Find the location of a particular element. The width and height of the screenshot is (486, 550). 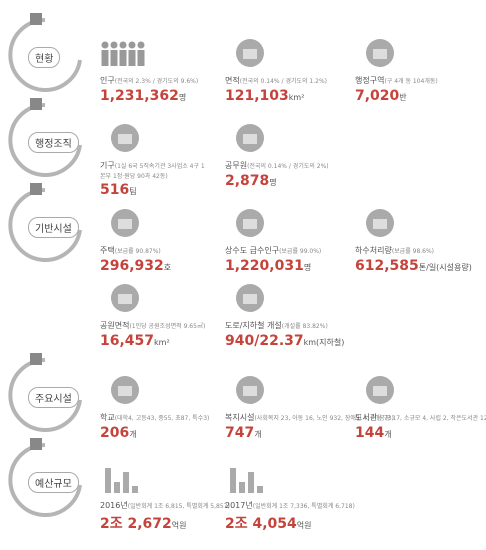

item-label: 면적(전국의 0.14% / 경기도의 1.2%) is located at coordinates (276, 80).